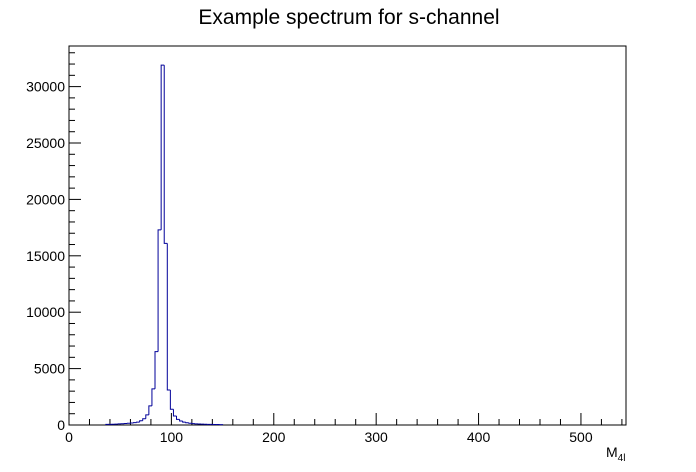  Describe the element at coordinates (49, 369) in the screenshot. I see `y-tick-label: 5000` at that location.